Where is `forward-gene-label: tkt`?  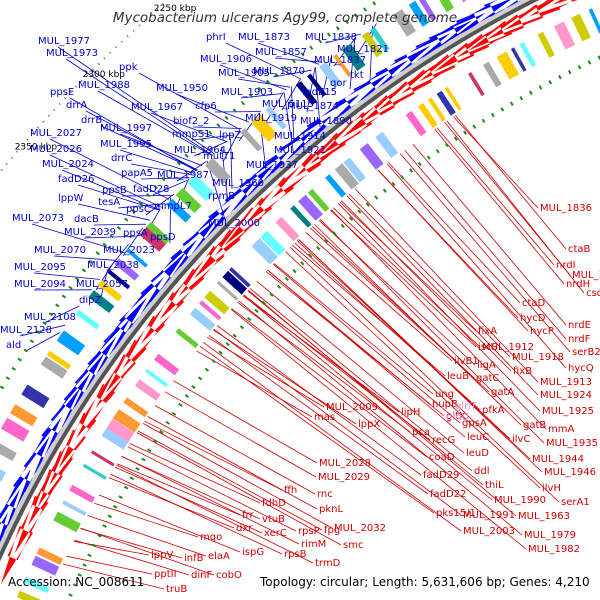
forward-gene-label: tkt is located at coordinates (357, 75).